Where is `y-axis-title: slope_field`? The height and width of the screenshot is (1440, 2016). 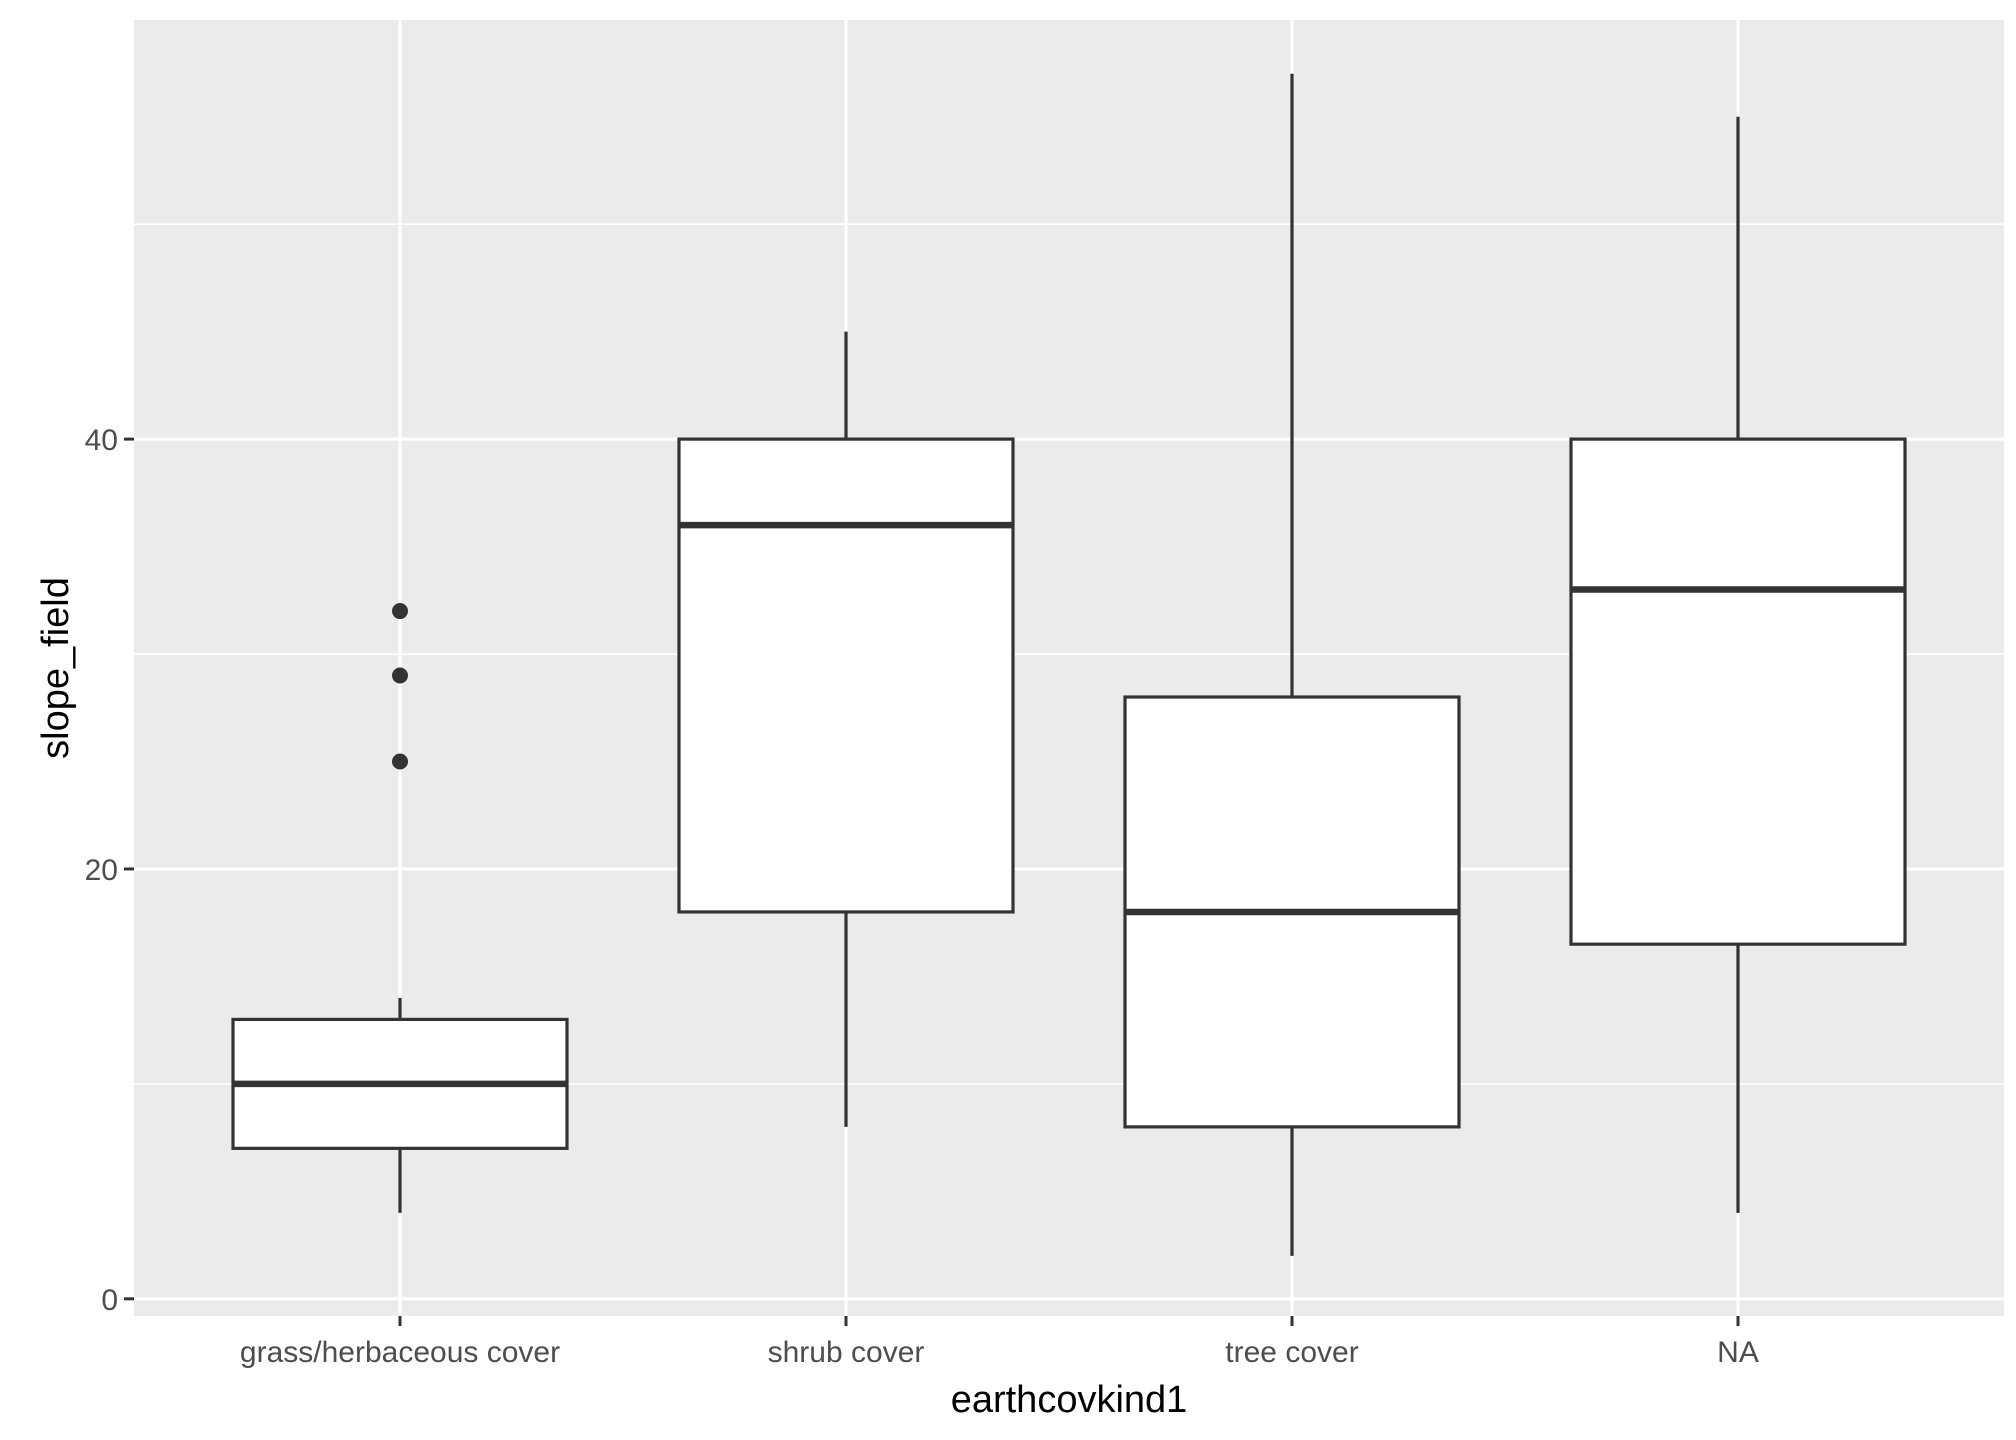
y-axis-title: slope_field is located at coordinates (56, 668).